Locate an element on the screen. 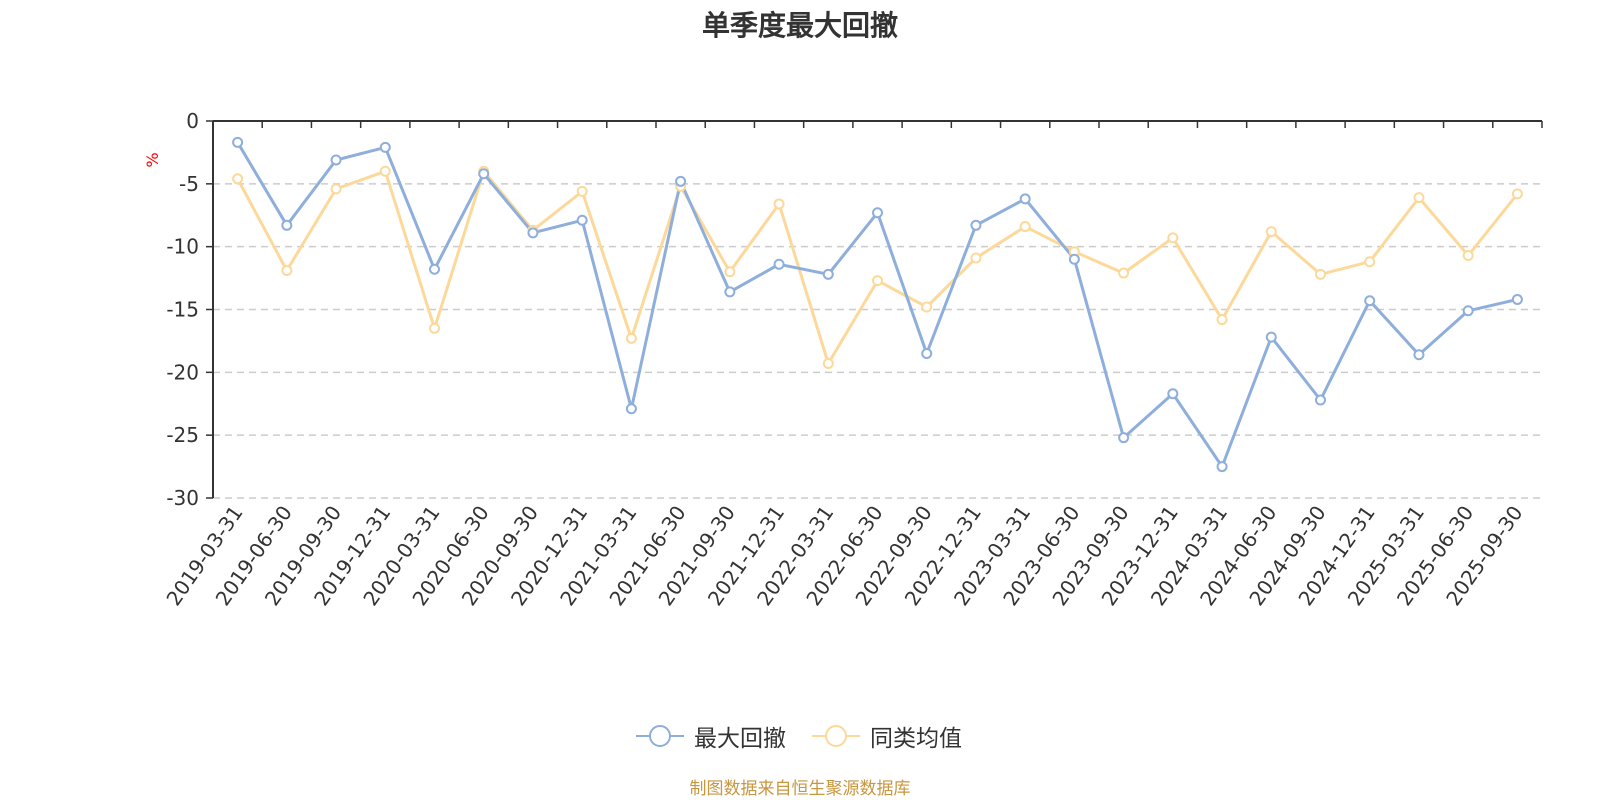  y-tick-label: -10 is located at coordinates (182, 247).